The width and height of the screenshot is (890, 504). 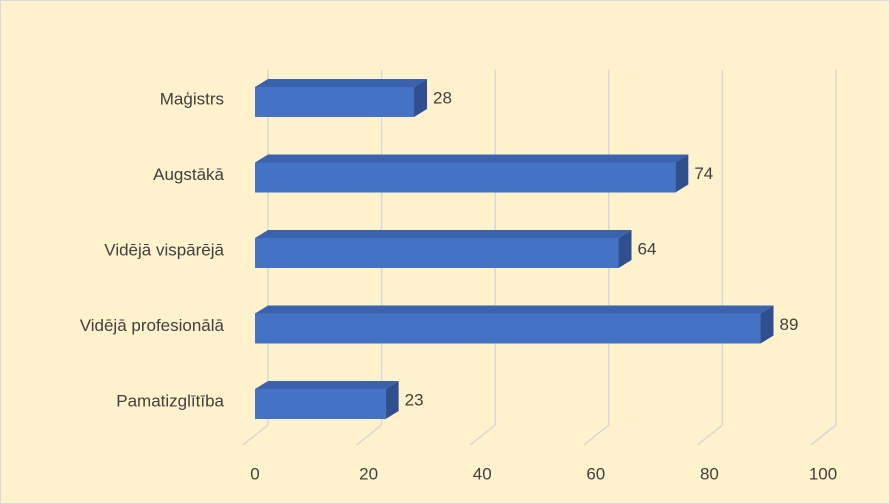 I want to click on data-label: 89, so click(x=789, y=324).